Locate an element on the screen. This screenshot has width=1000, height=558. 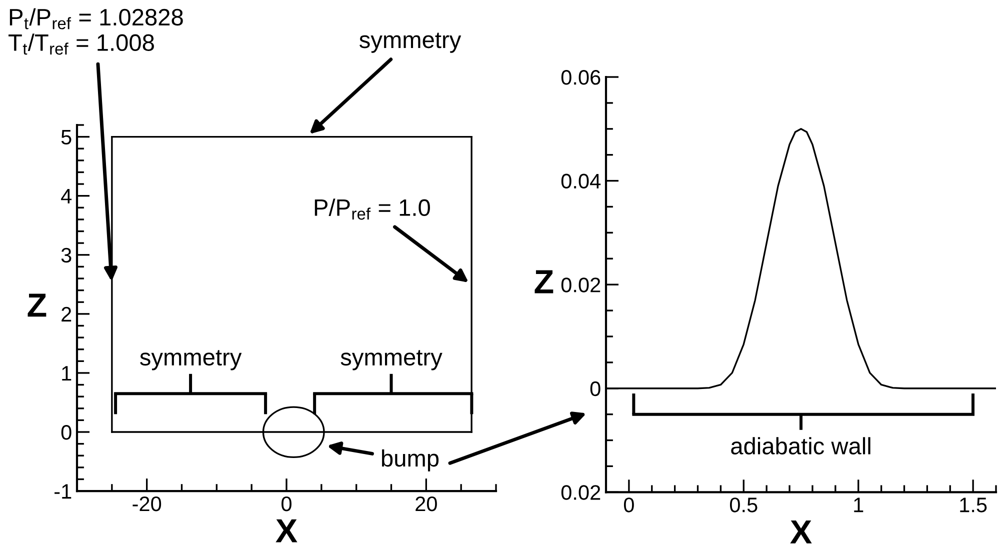
y-tick-label: 5 is located at coordinates (66, 137).